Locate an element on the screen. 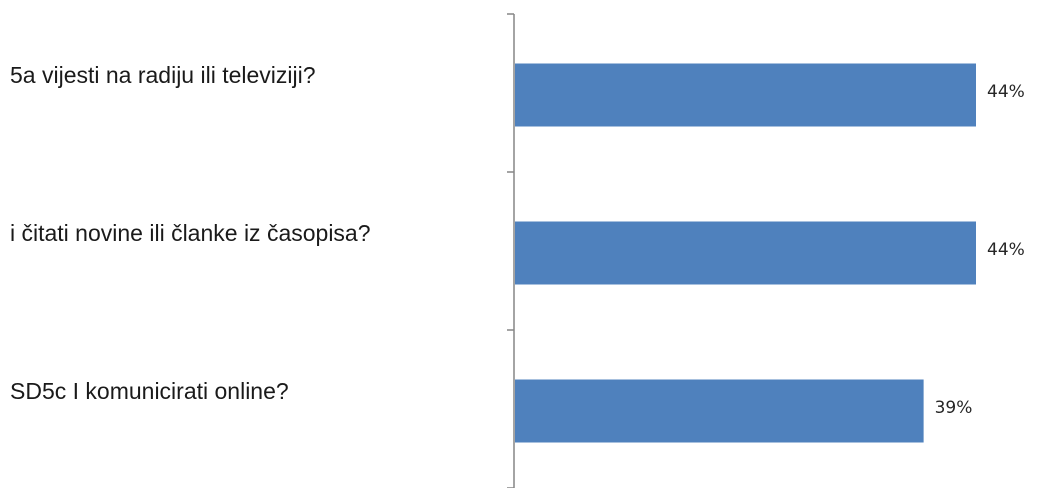 The image size is (1043, 488). data-label: 39% is located at coordinates (954, 408).